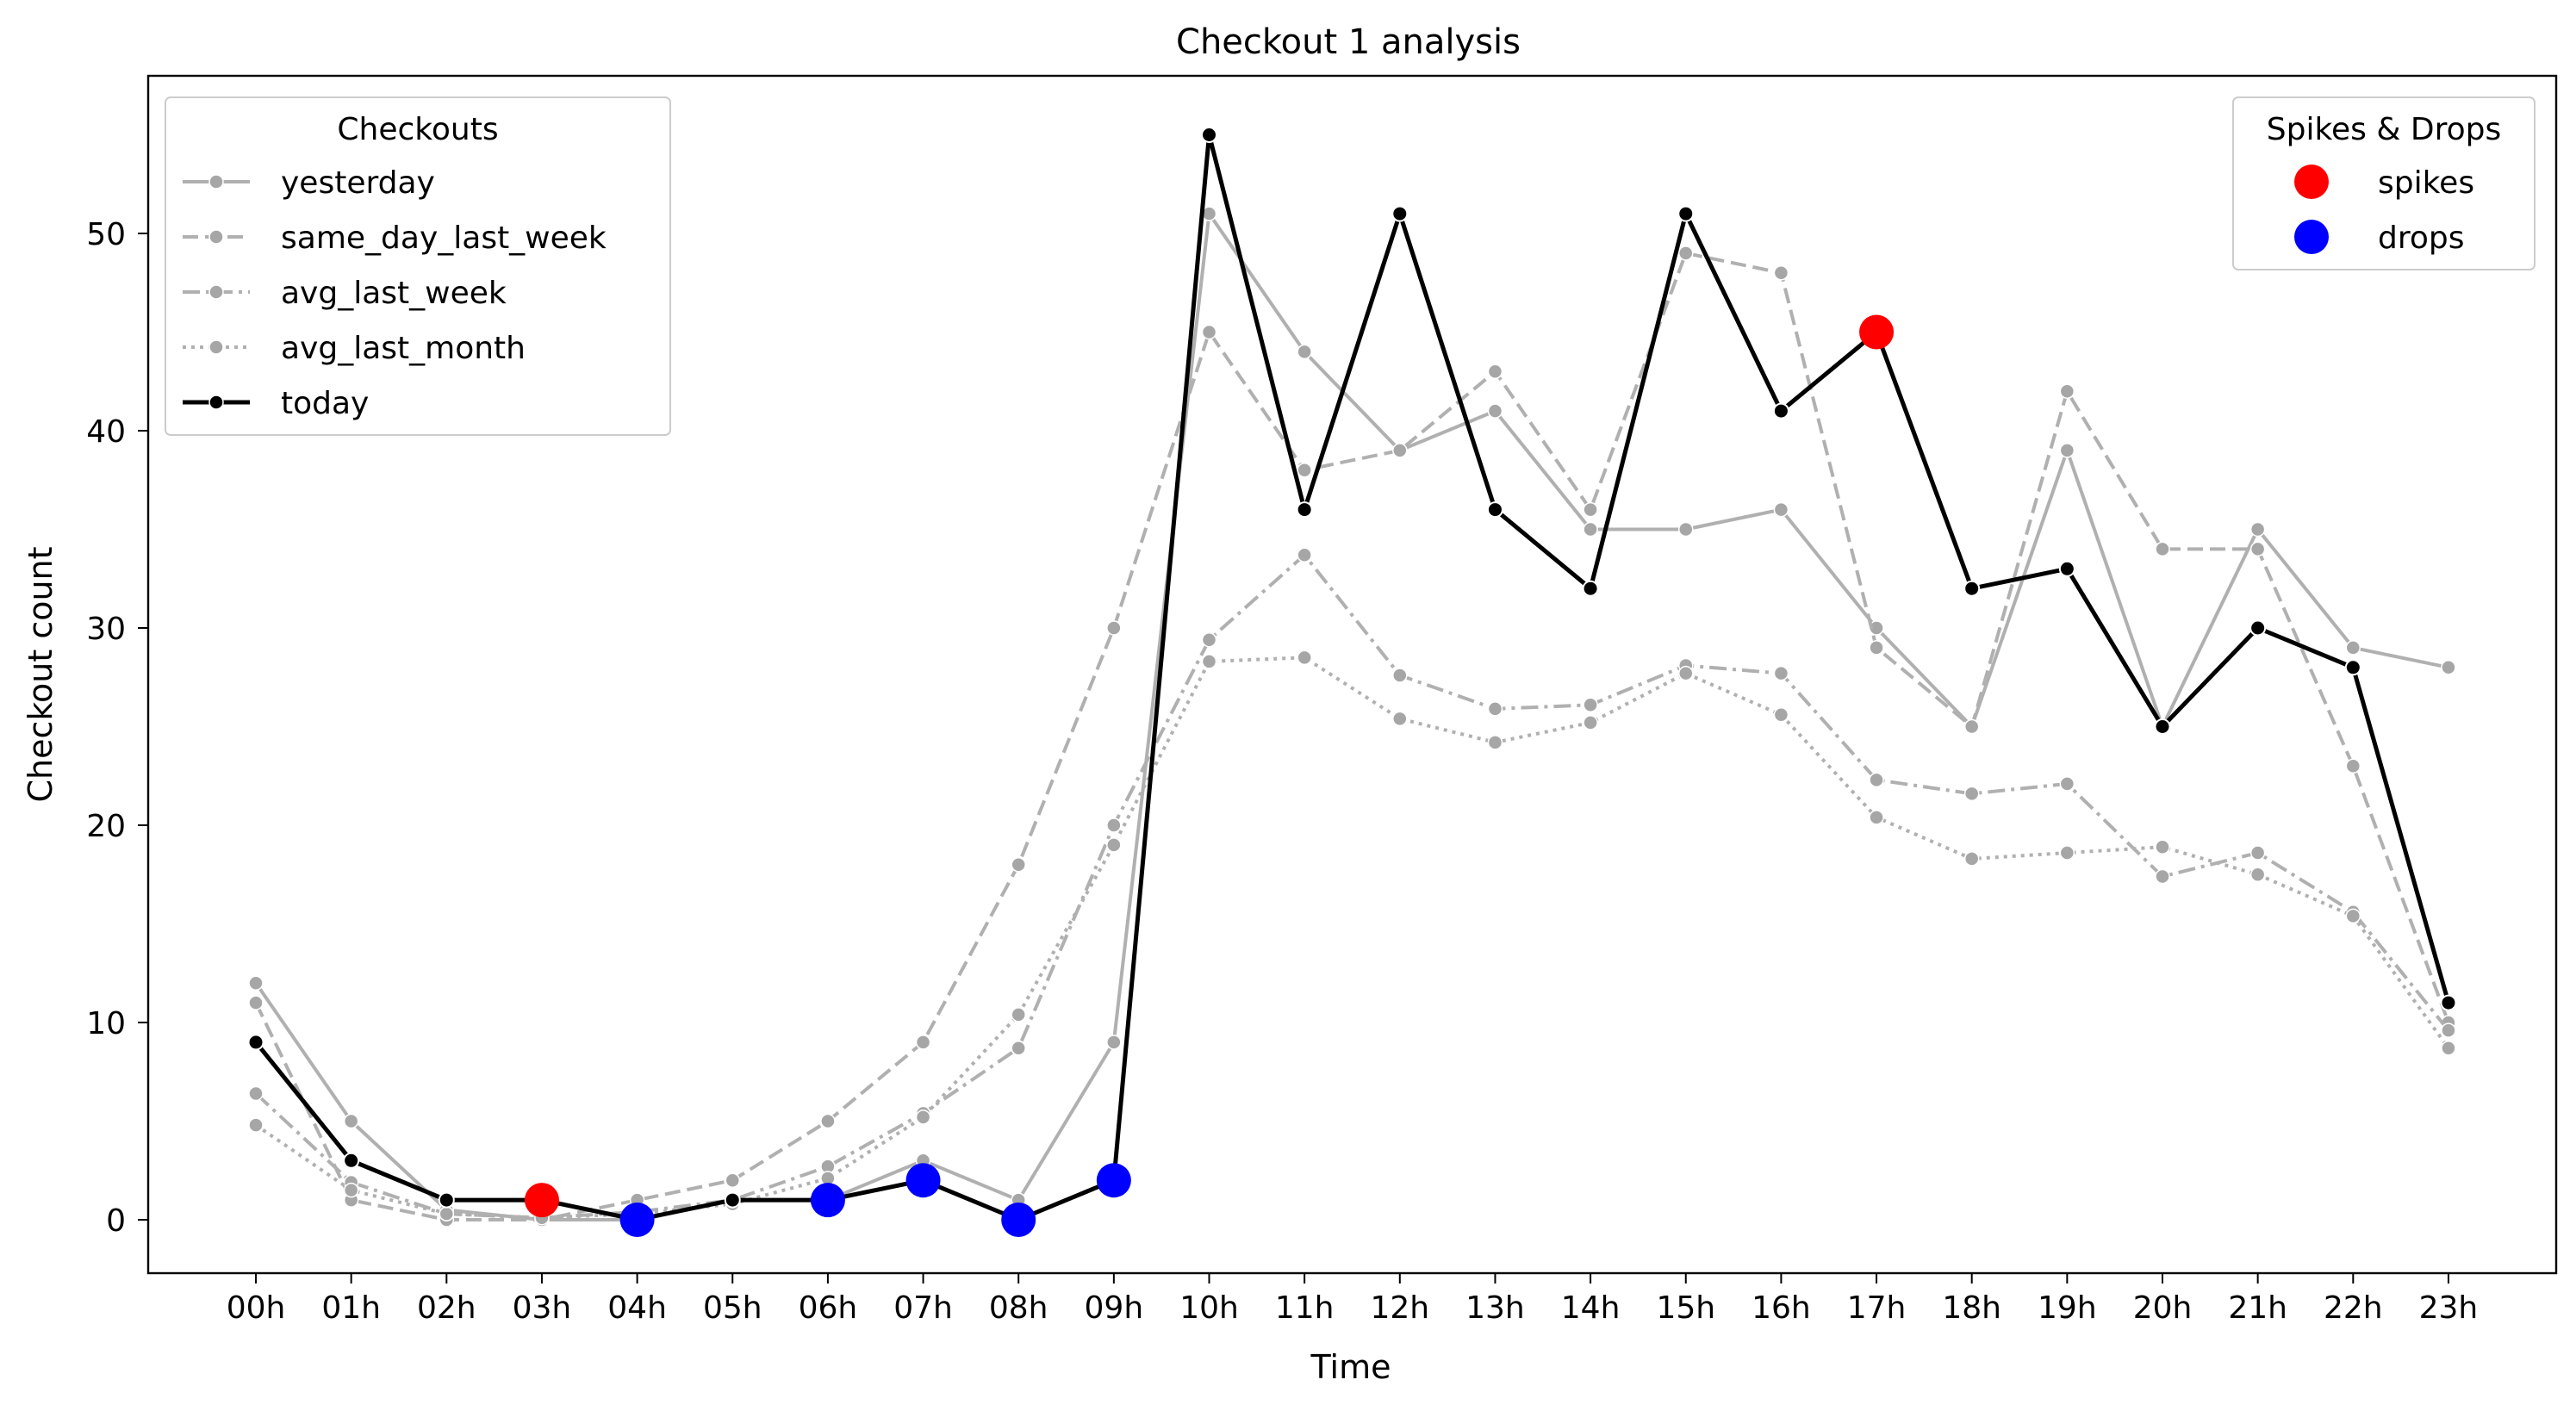  I want to click on legend-label: today, so click(325, 403).